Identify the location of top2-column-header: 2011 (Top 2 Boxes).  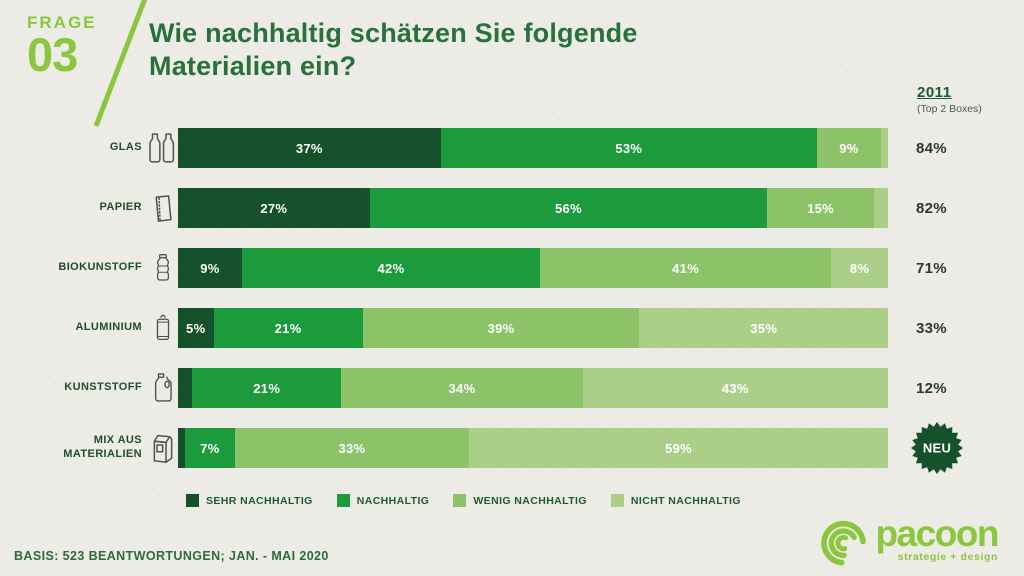
(949, 99).